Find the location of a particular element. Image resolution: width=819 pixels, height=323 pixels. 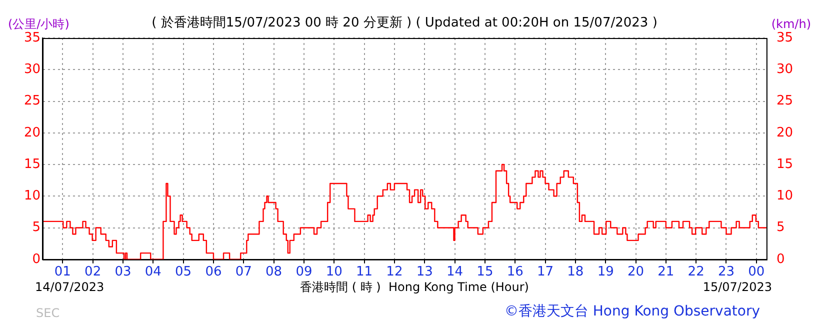

x-tick-label: 18 is located at coordinates (575, 272).